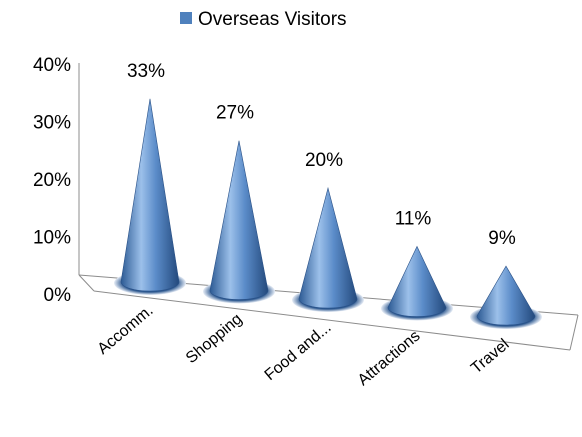 The width and height of the screenshot is (582, 437). I want to click on category-label: Attractions, so click(389, 359).